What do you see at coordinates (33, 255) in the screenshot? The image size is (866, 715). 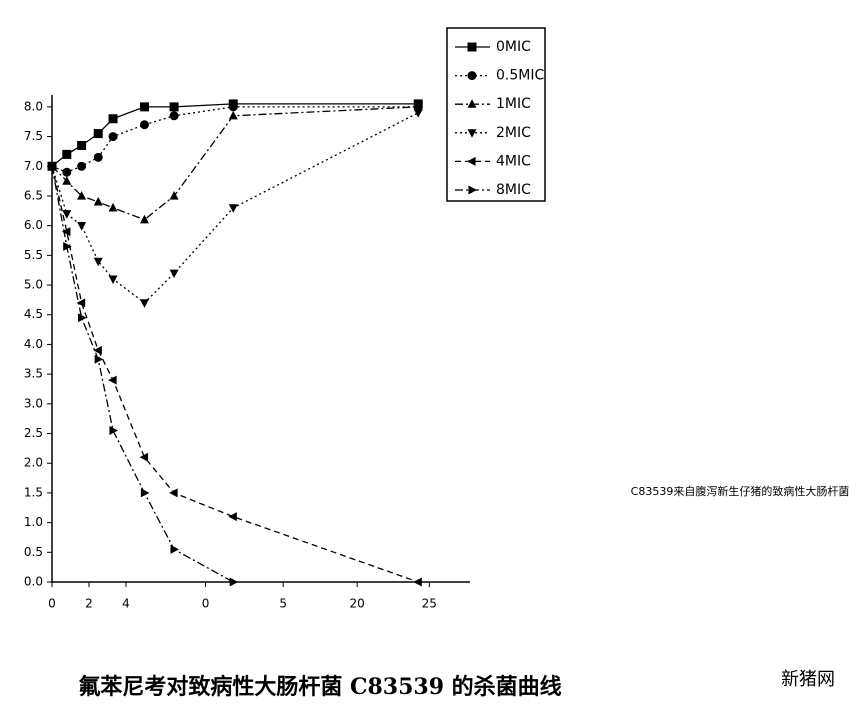 I see `y-tick-label: 5.5` at bounding box center [33, 255].